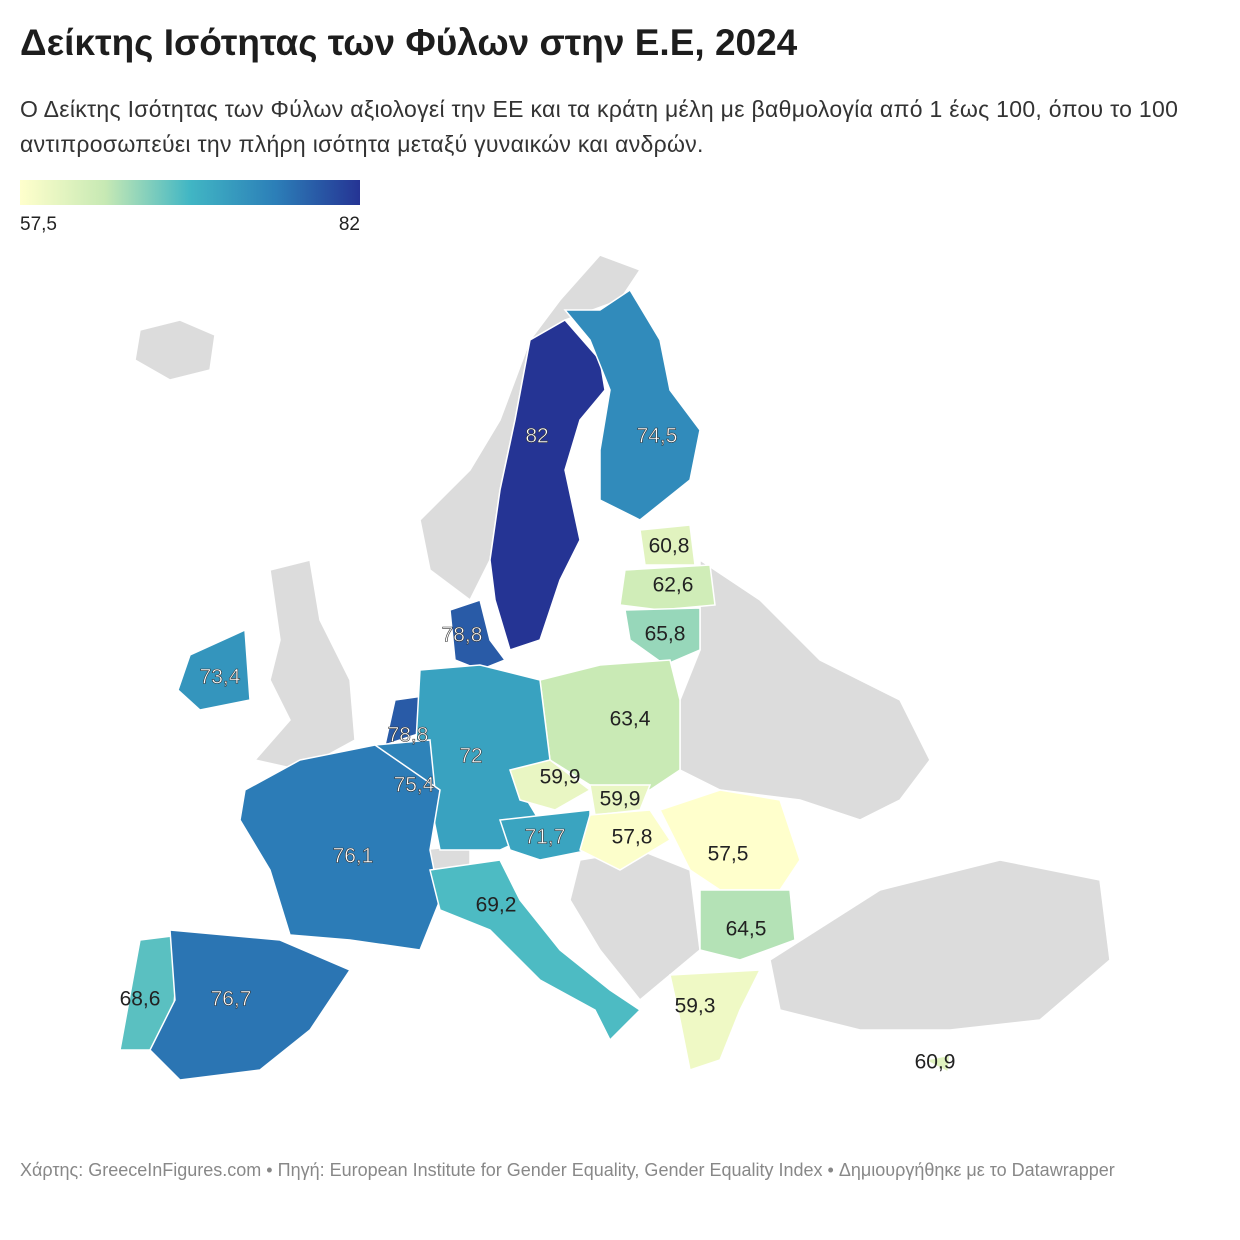  Describe the element at coordinates (665, 634) in the screenshot. I see `region-label: 65,8` at that location.